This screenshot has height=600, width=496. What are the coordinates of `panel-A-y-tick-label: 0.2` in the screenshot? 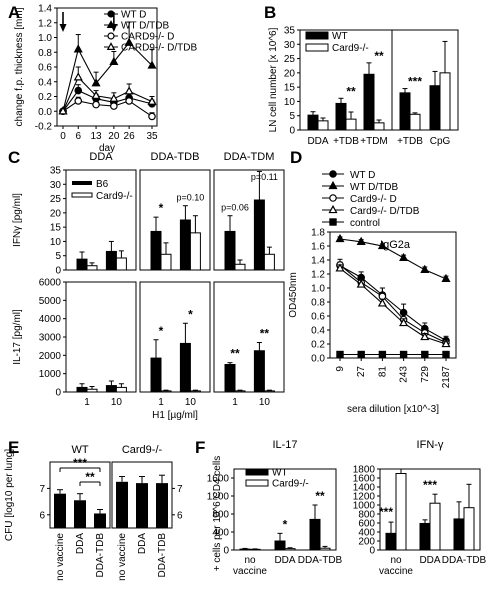 It's located at (45, 97).